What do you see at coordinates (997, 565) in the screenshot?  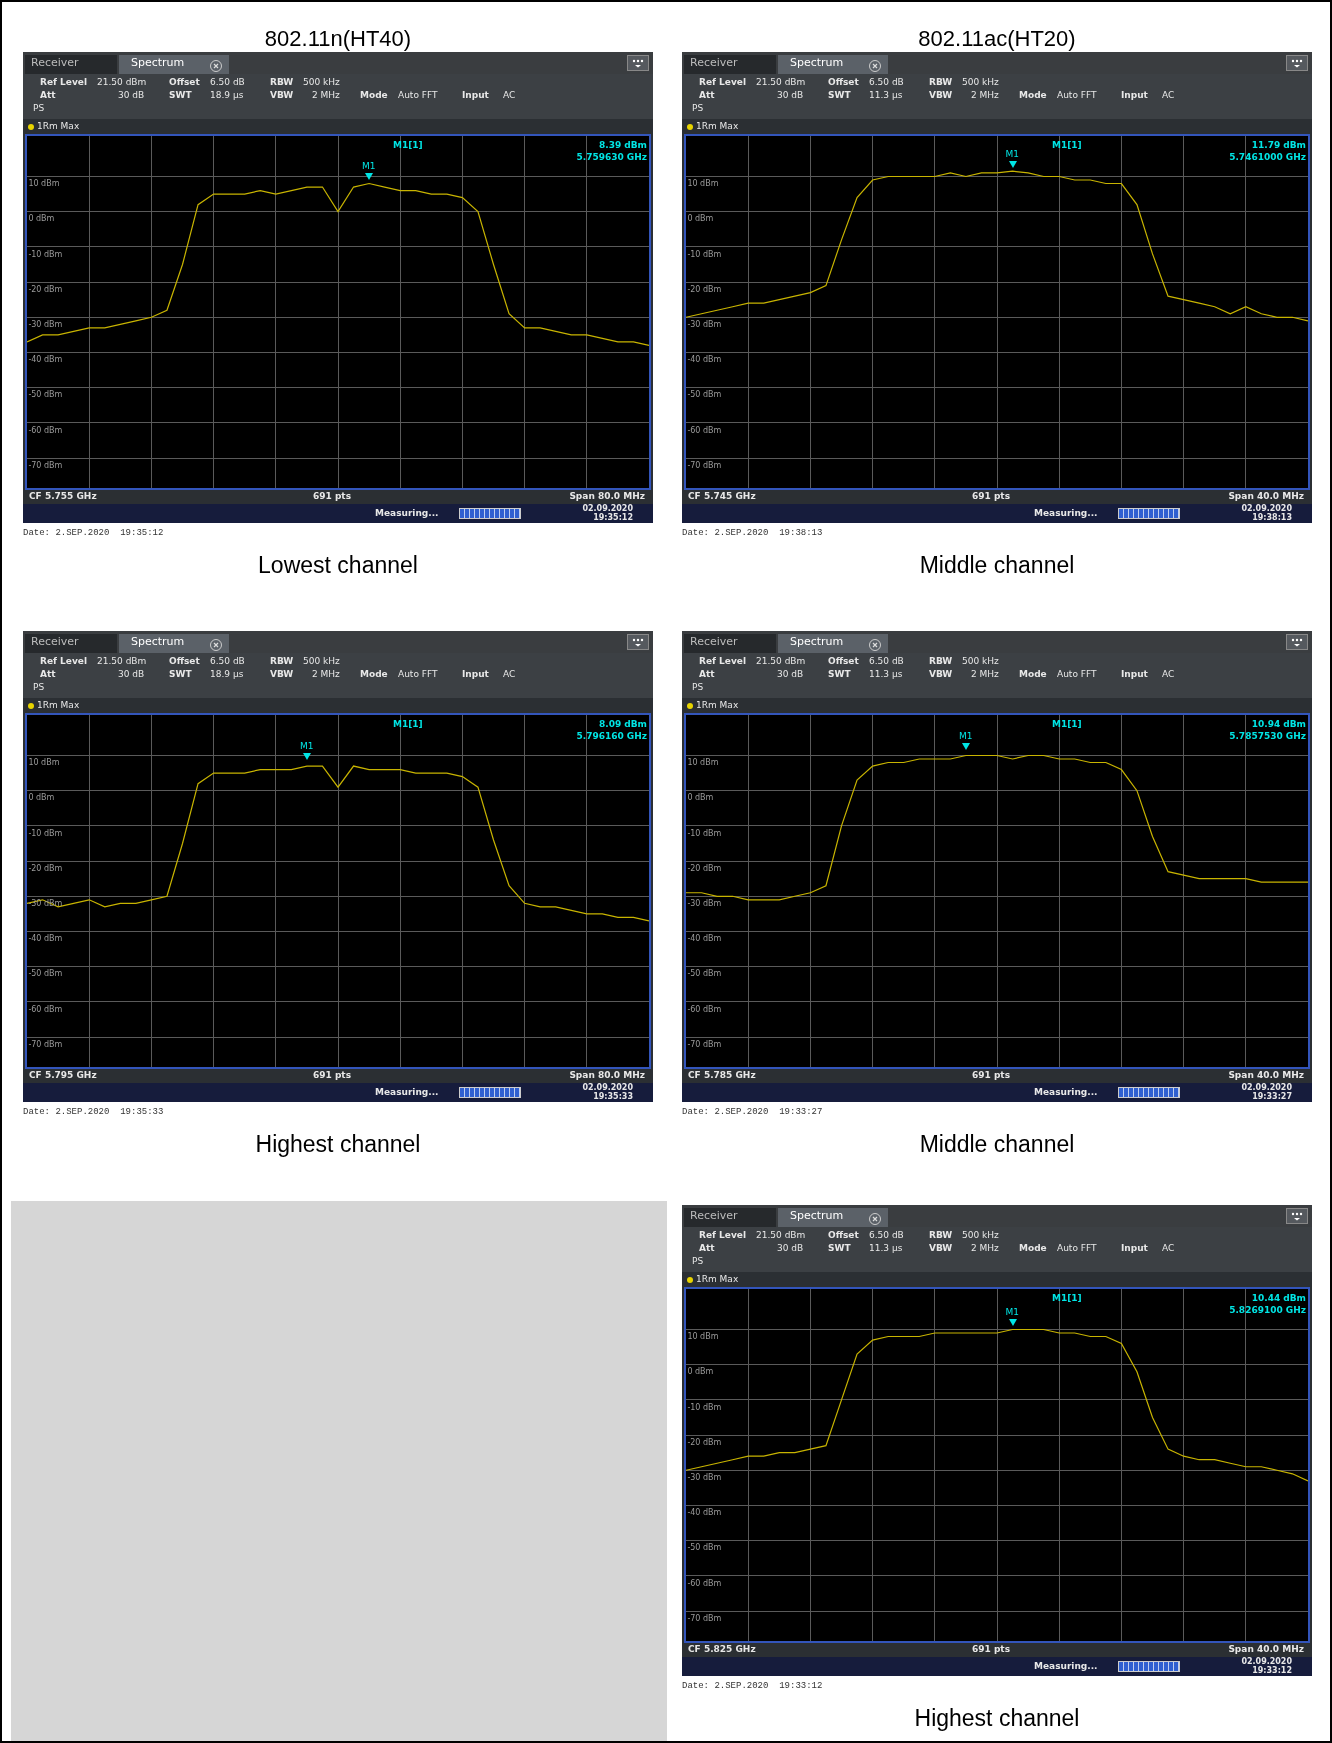 I see `text: Middle channel` at bounding box center [997, 565].